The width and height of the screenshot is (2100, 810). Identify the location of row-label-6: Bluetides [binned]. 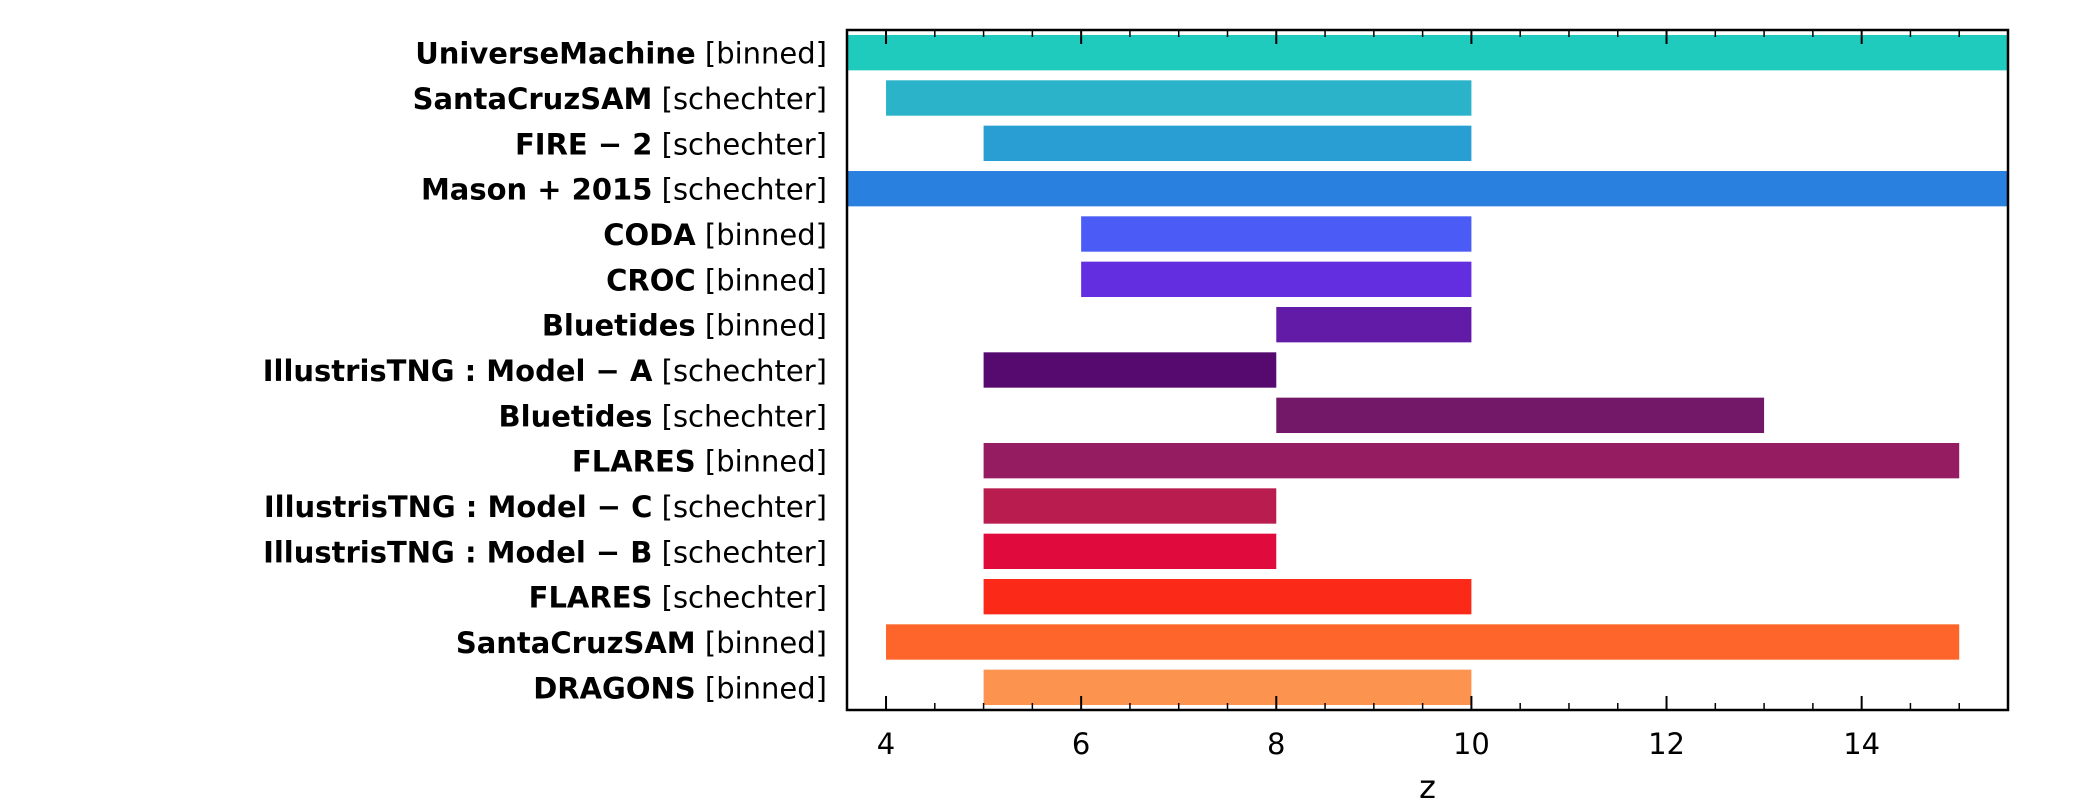
(684, 326).